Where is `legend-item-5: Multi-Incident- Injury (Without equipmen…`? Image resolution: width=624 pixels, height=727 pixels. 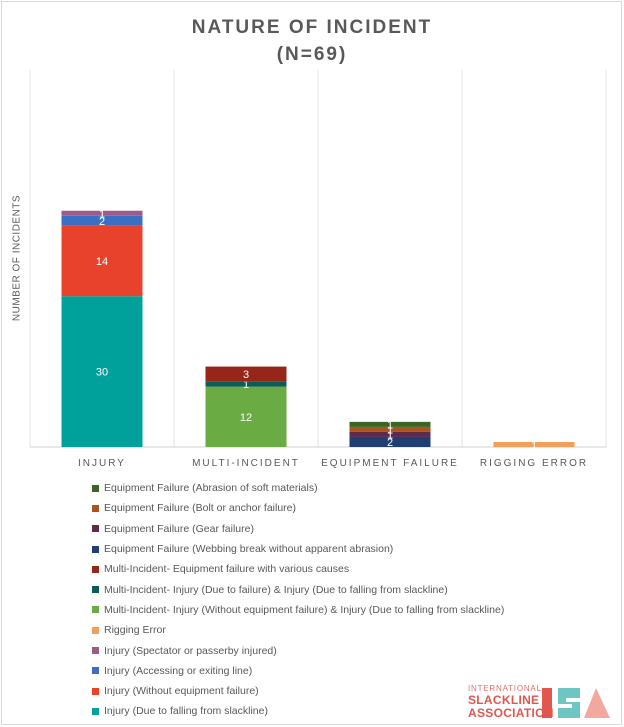 legend-item-5: Multi-Incident- Injury (Without equipmen… is located at coordinates (352, 610).